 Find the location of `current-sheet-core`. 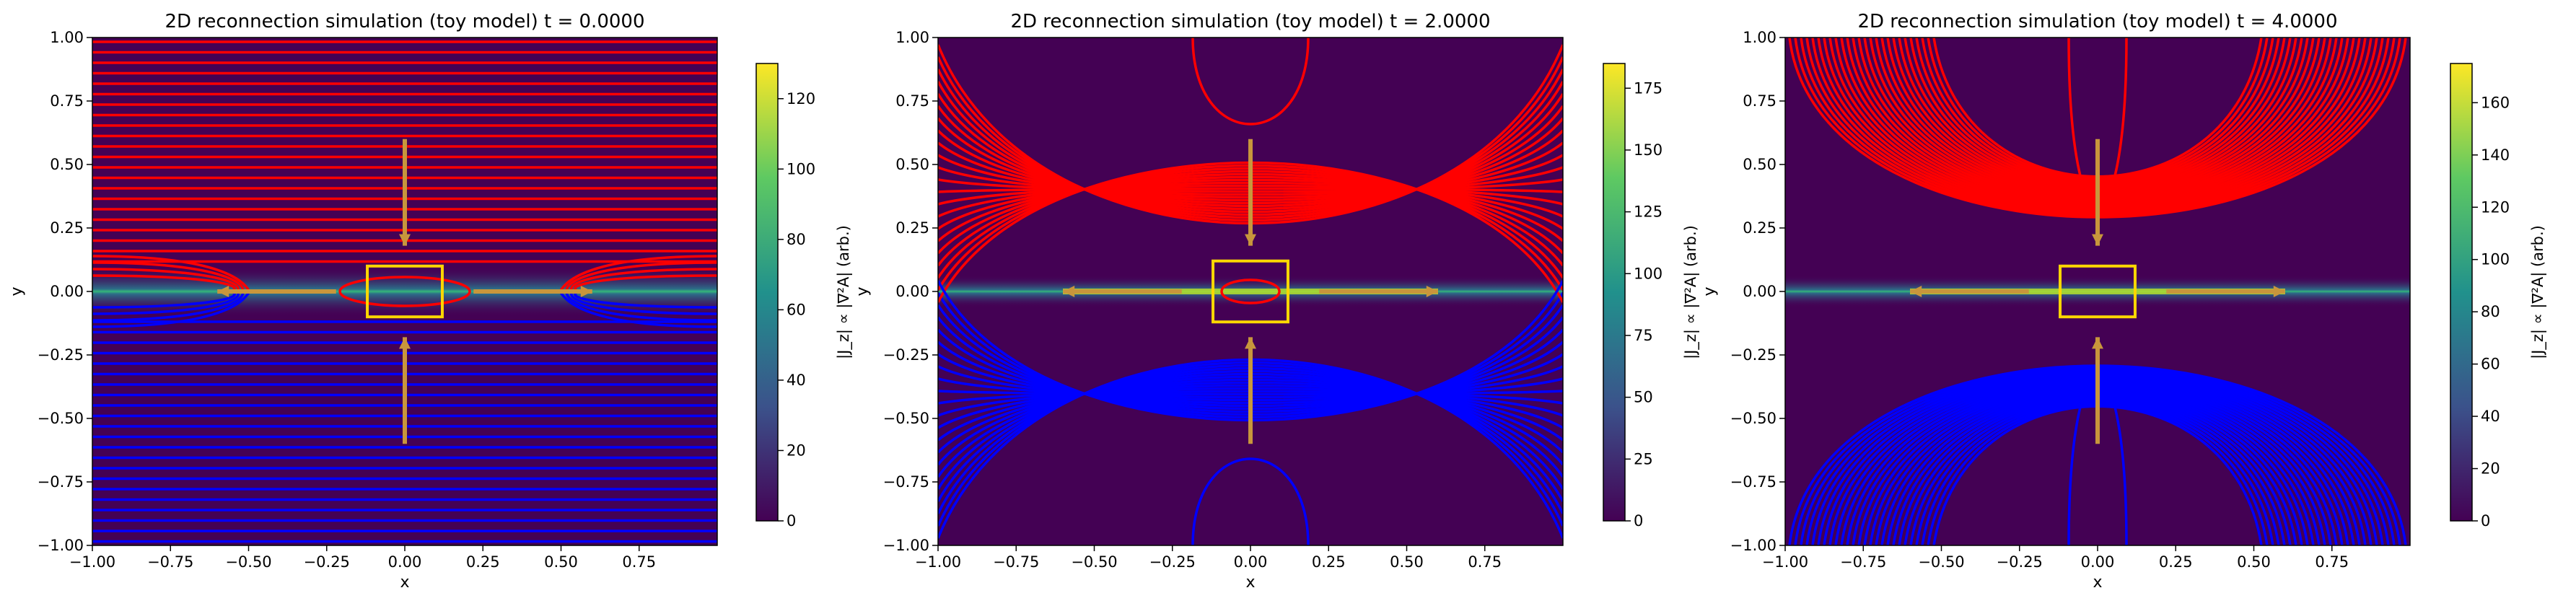

current-sheet-core is located at coordinates (1250, 291).